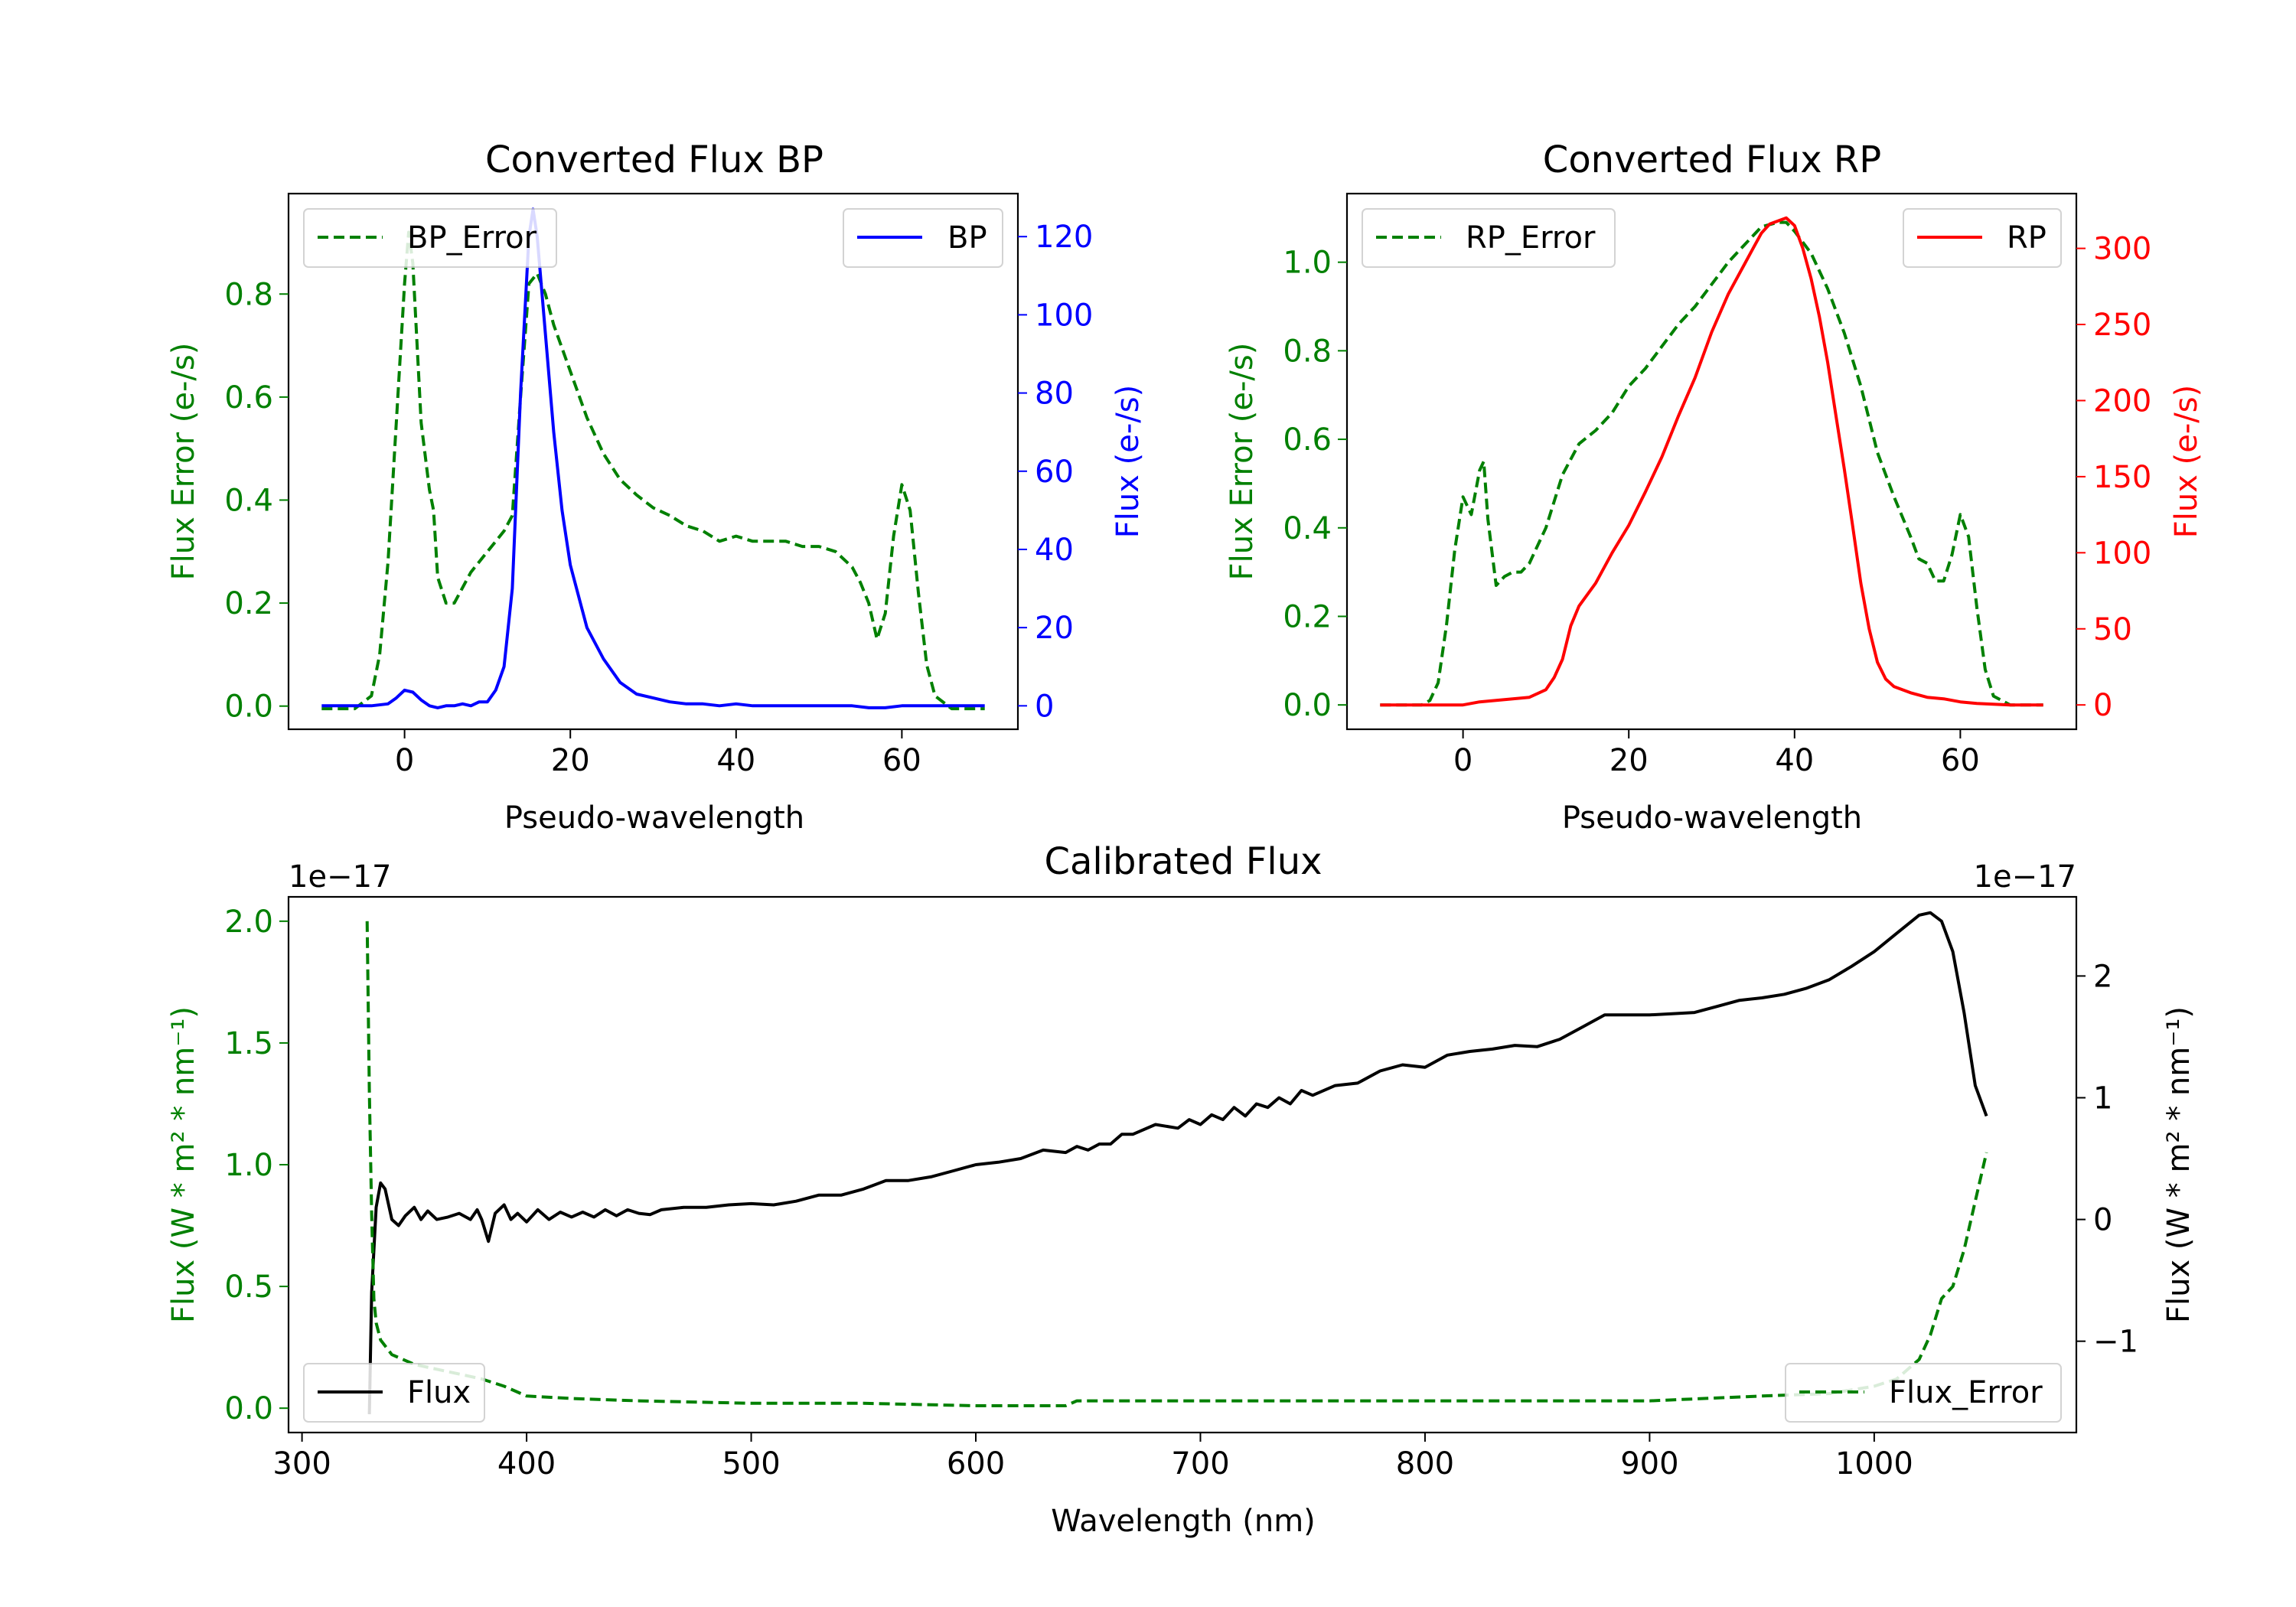 This screenshot has width=2296, height=1607. I want to click on rp-y-ticks-left: 0.0 0.2 0.4 0.6 0.8 1.0, so click(1315, 485).